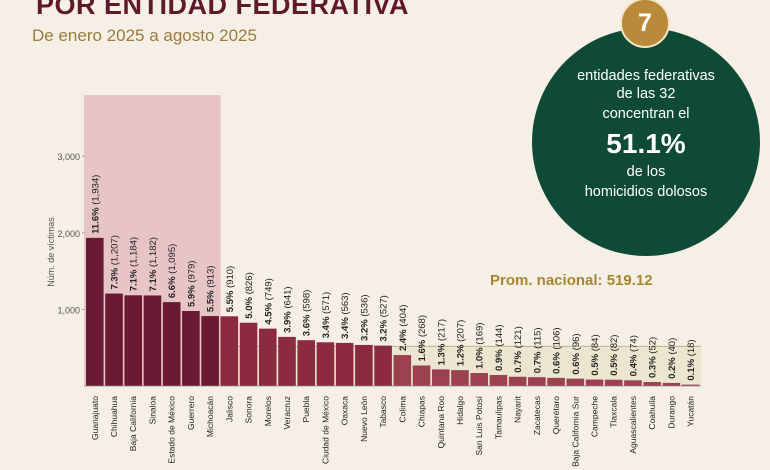 The image size is (770, 470). I want to click on x-tick-label: Morelos, so click(268, 411).